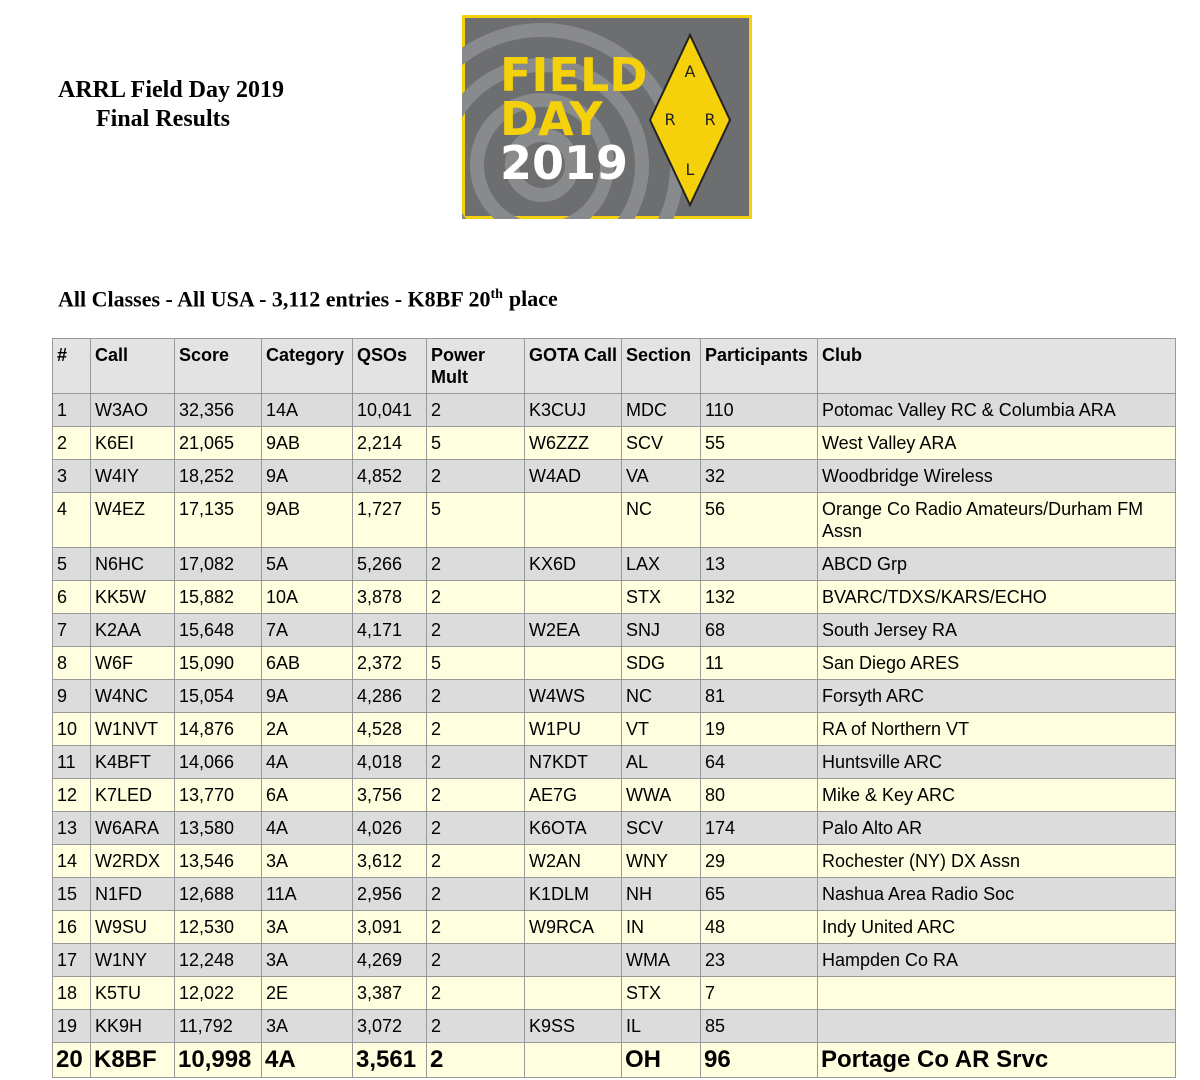 The image size is (1200, 1080). I want to click on table-cell: 55, so click(759, 443).